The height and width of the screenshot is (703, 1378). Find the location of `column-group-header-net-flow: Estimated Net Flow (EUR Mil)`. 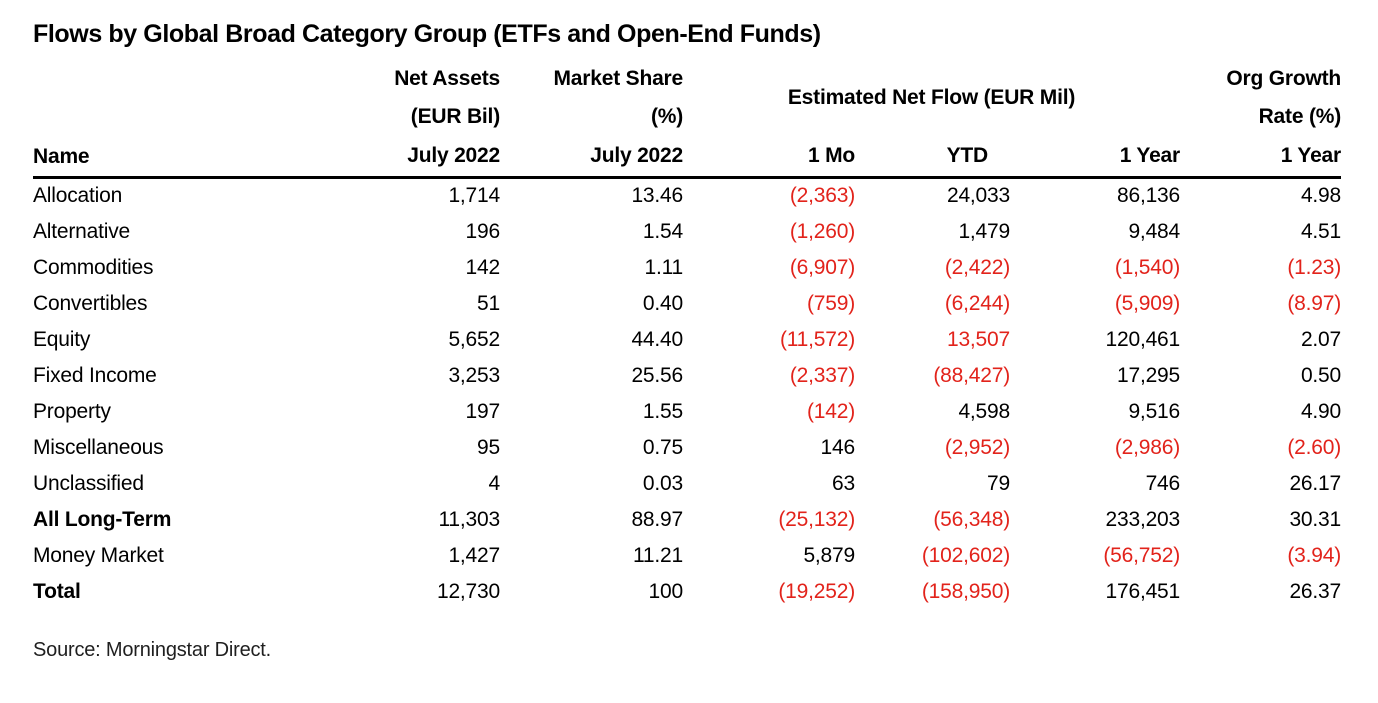

column-group-header-net-flow: Estimated Net Flow (EUR Mil) is located at coordinates (931, 97).